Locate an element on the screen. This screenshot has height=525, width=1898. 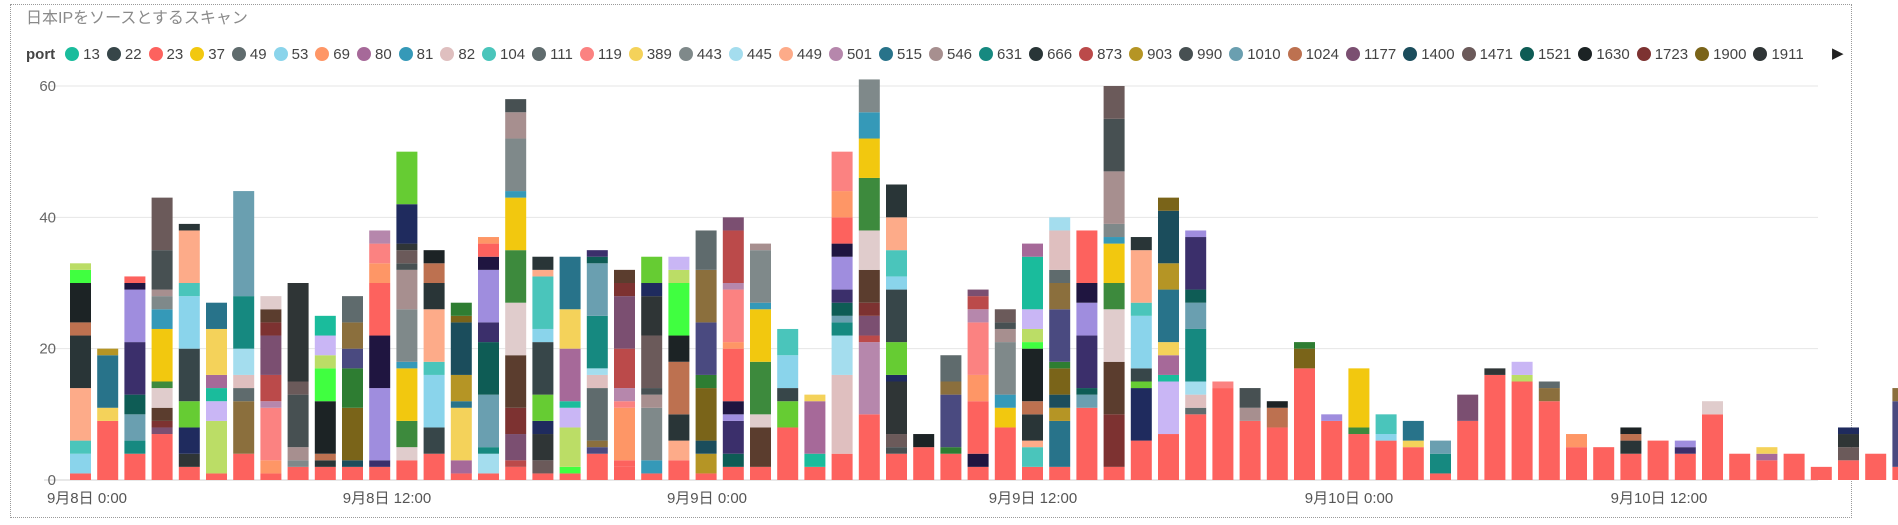
legend-item: 13 is located at coordinates (82, 54).